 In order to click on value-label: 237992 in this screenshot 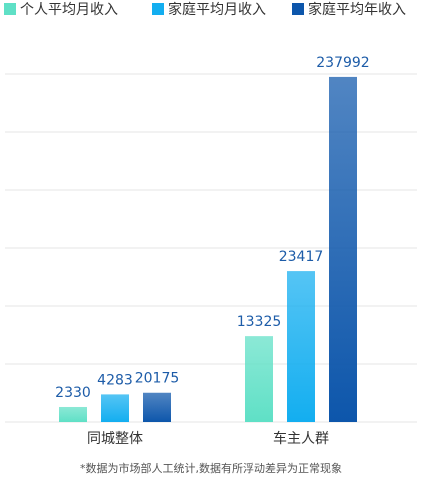, I will do `click(342, 63)`.